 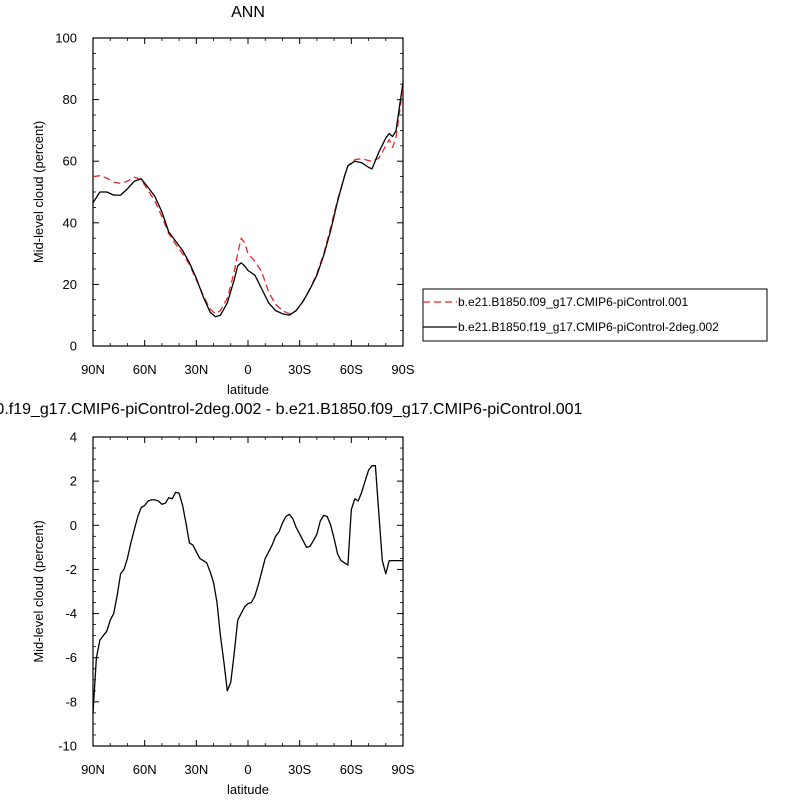 I want to click on top-x-tick-label: 90N, so click(x=93, y=369).